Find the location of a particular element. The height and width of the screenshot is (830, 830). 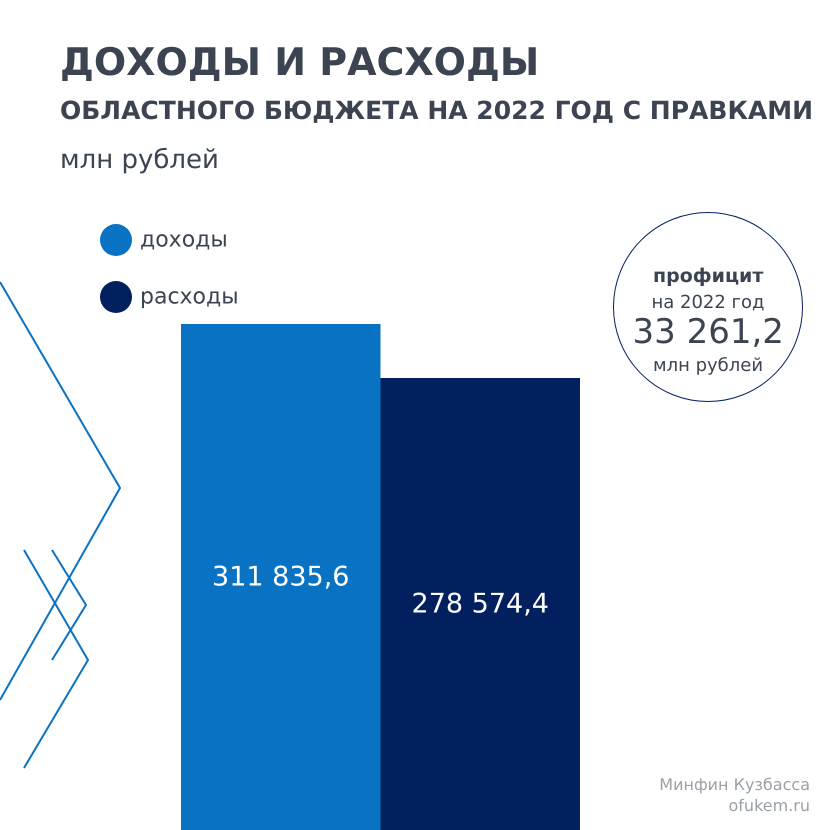

chart-subtitle: ОБЛАСТНОГО БЮДЖЕТА НА 2022 ГОД С ПРАВКАМИ is located at coordinates (437, 110).